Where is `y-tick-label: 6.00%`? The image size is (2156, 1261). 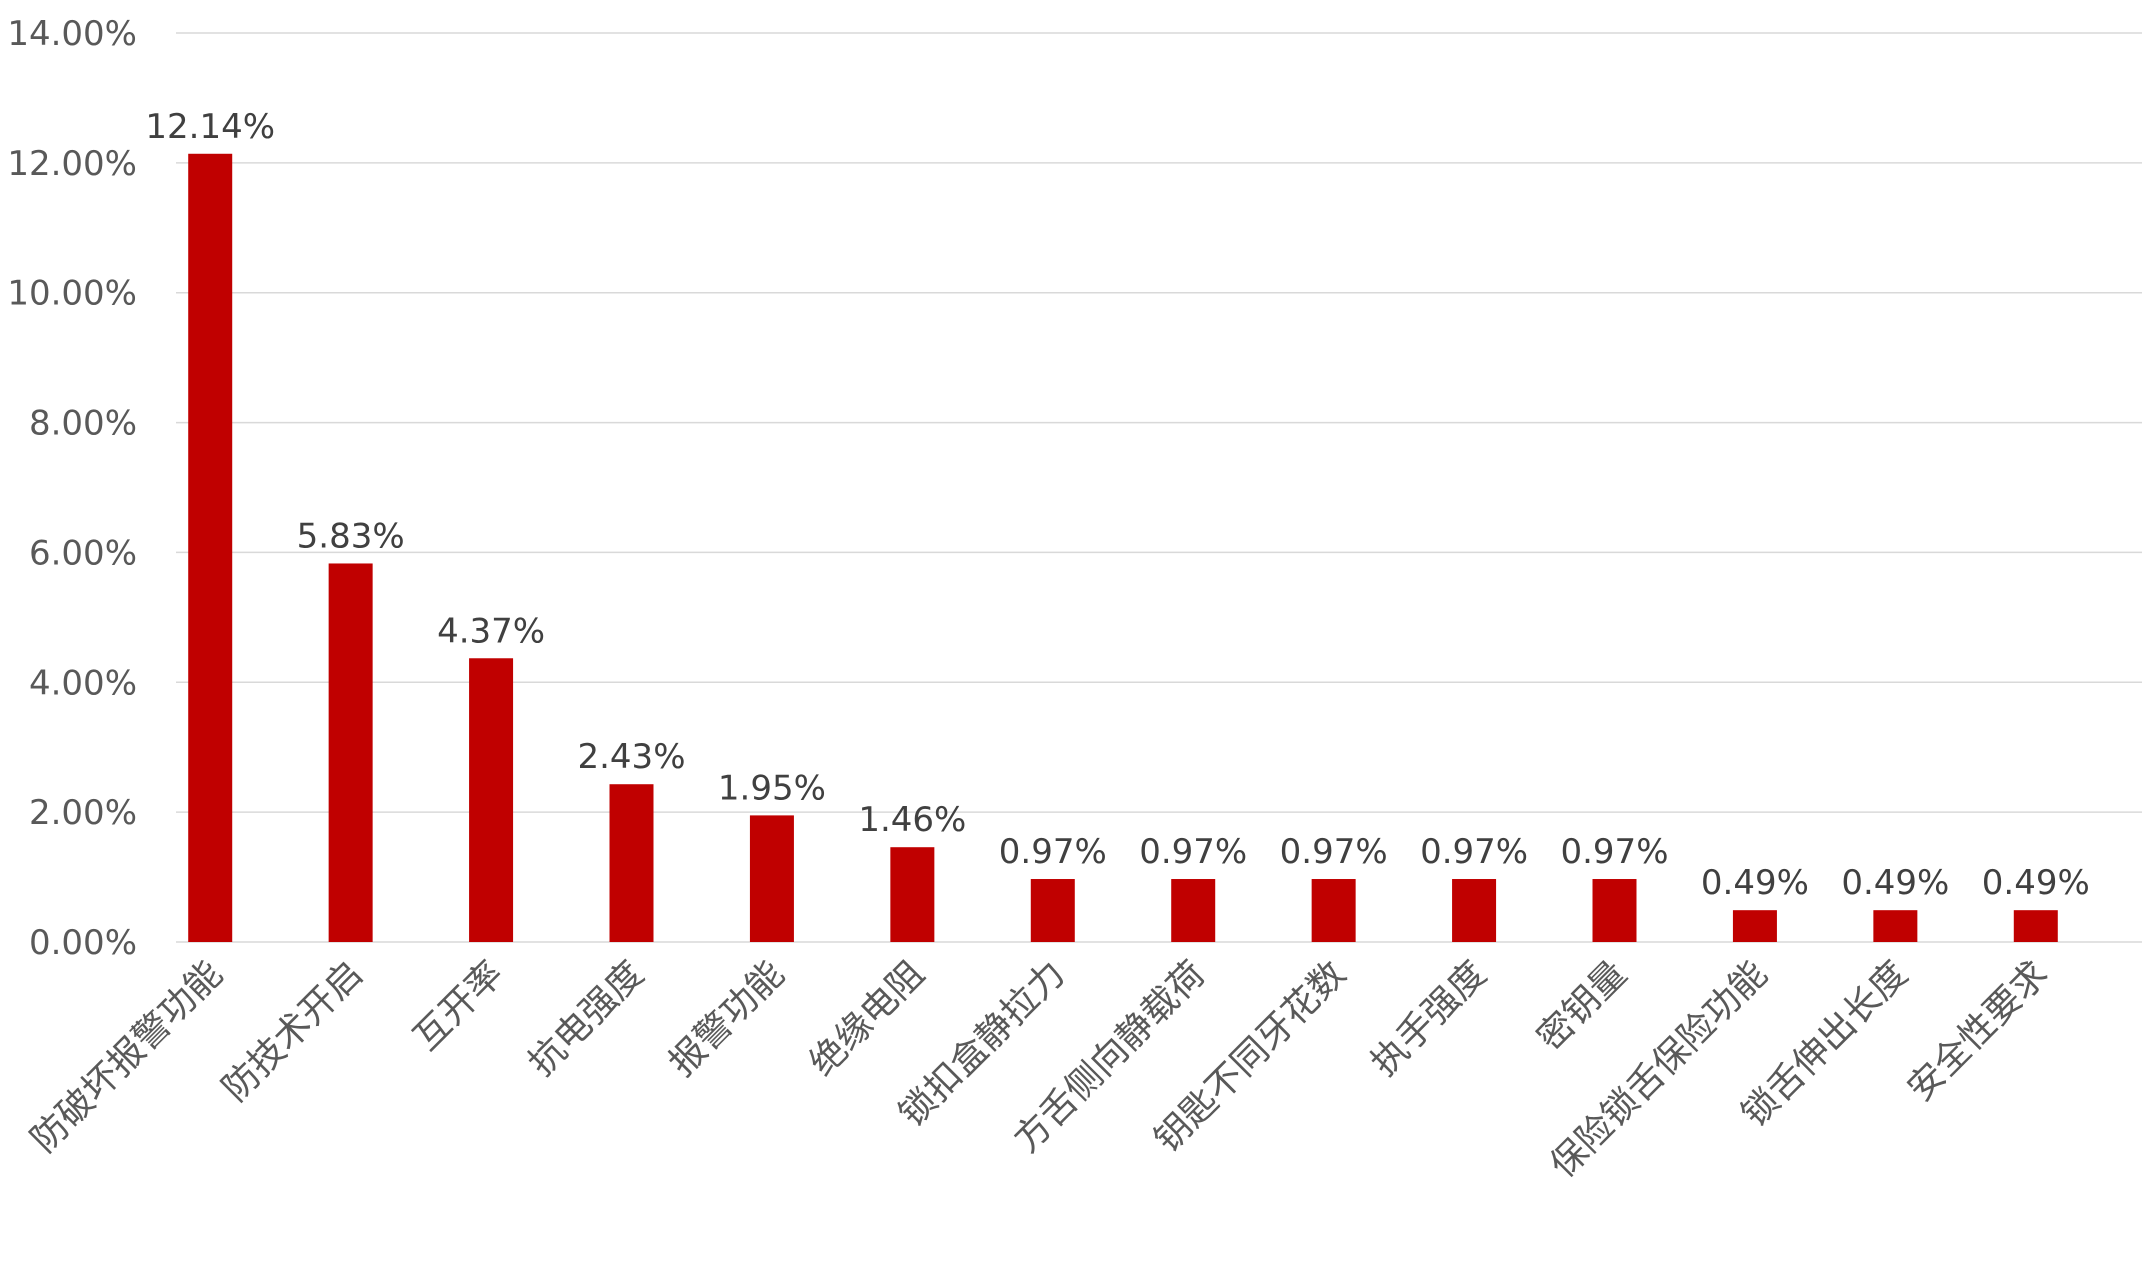
y-tick-label: 6.00% is located at coordinates (83, 553).